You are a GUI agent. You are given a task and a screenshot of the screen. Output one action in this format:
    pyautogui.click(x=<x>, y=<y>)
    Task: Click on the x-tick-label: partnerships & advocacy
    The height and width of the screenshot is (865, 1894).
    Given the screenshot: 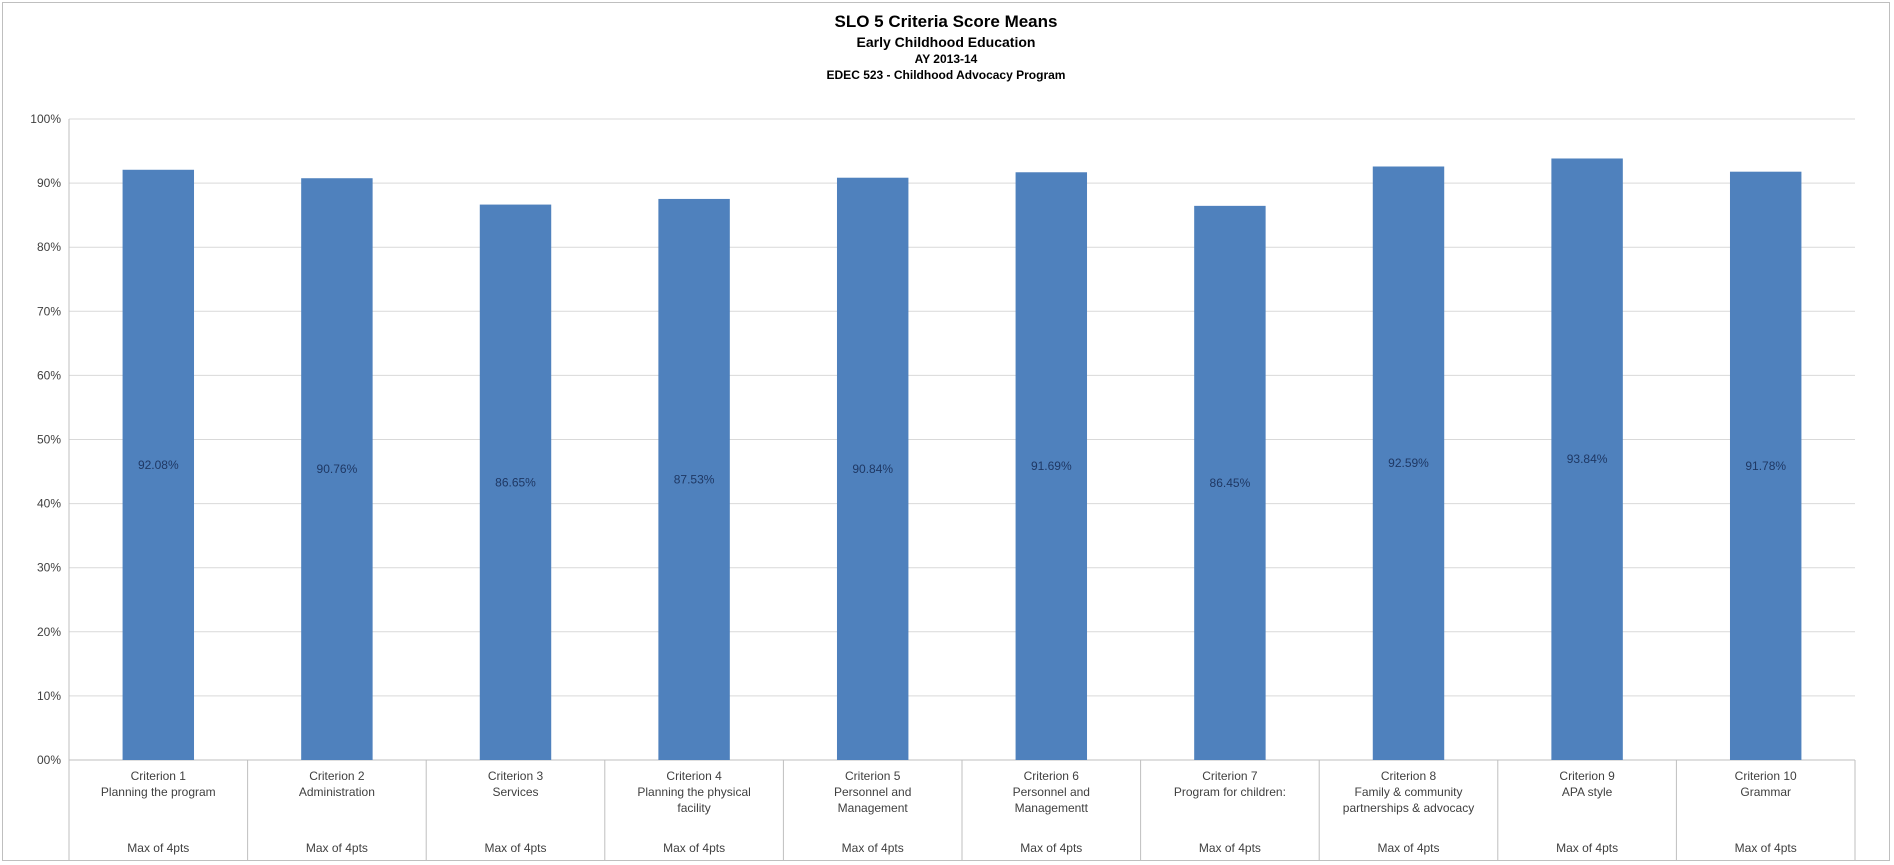 What is the action you would take?
    pyautogui.click(x=1408, y=808)
    